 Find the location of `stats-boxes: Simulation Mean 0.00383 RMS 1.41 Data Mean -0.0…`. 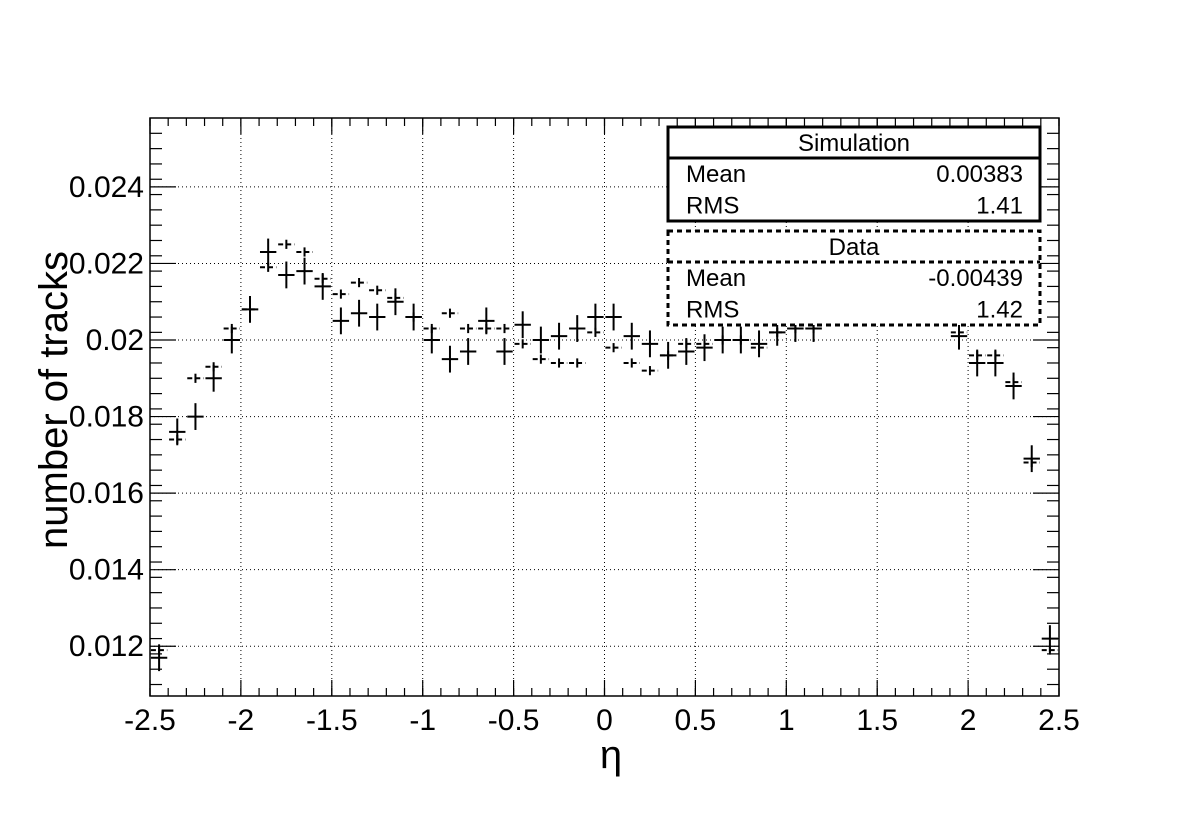

stats-boxes: Simulation Mean 0.00383 RMS 1.41 Data Mean -0.0… is located at coordinates (854, 226).